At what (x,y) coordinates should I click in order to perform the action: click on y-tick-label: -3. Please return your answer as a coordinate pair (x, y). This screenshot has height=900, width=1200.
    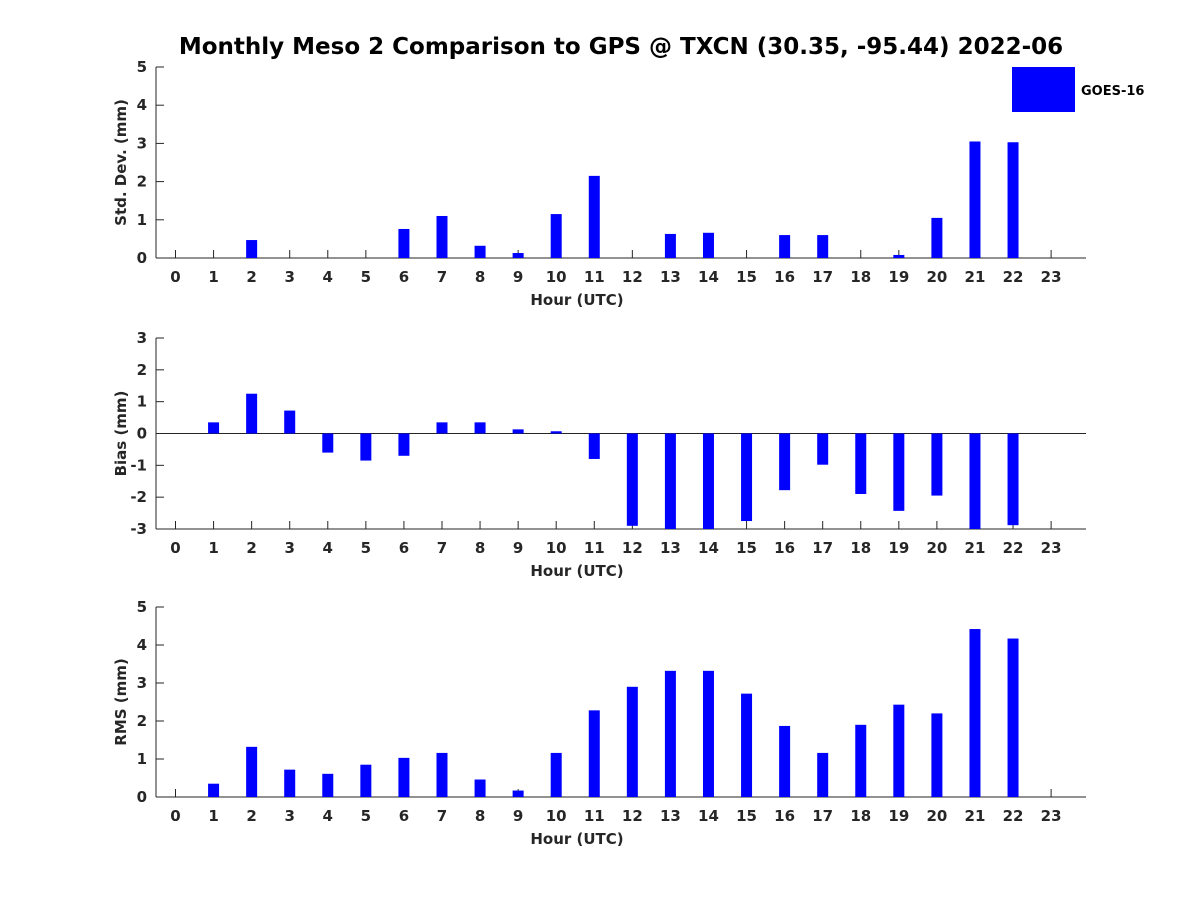
    Looking at the image, I should click on (138, 529).